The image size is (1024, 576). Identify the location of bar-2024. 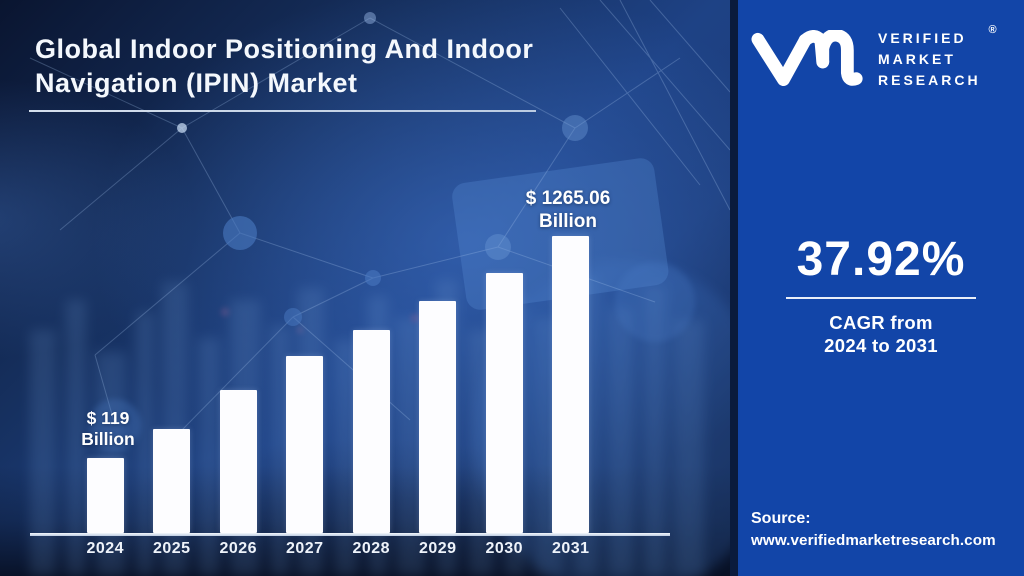
(105, 495).